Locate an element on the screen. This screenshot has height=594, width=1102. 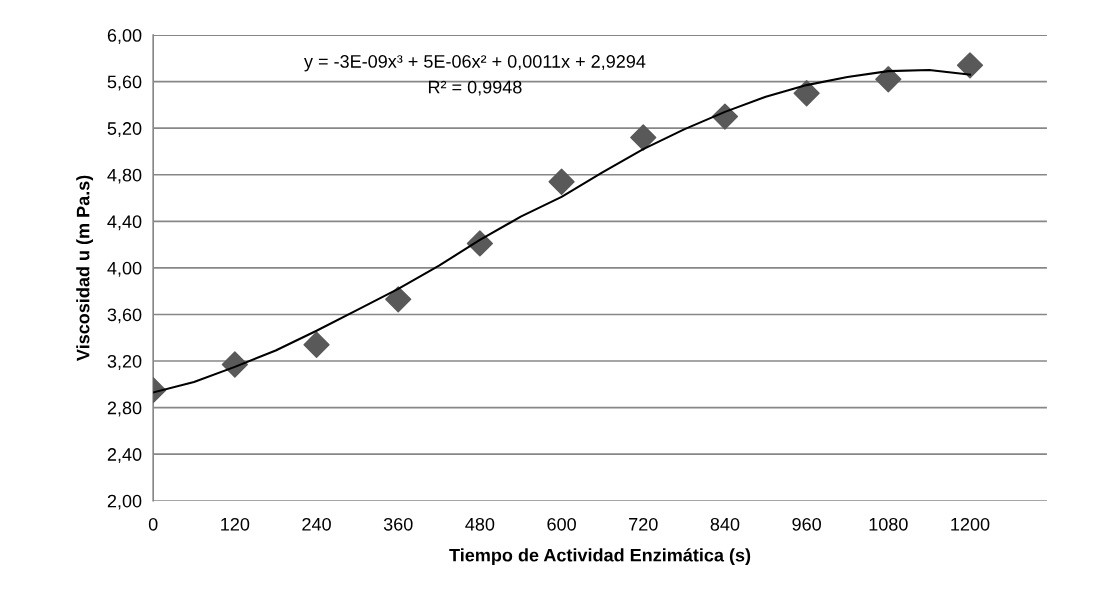
y-tick-label: 3,60 is located at coordinates (124, 316).